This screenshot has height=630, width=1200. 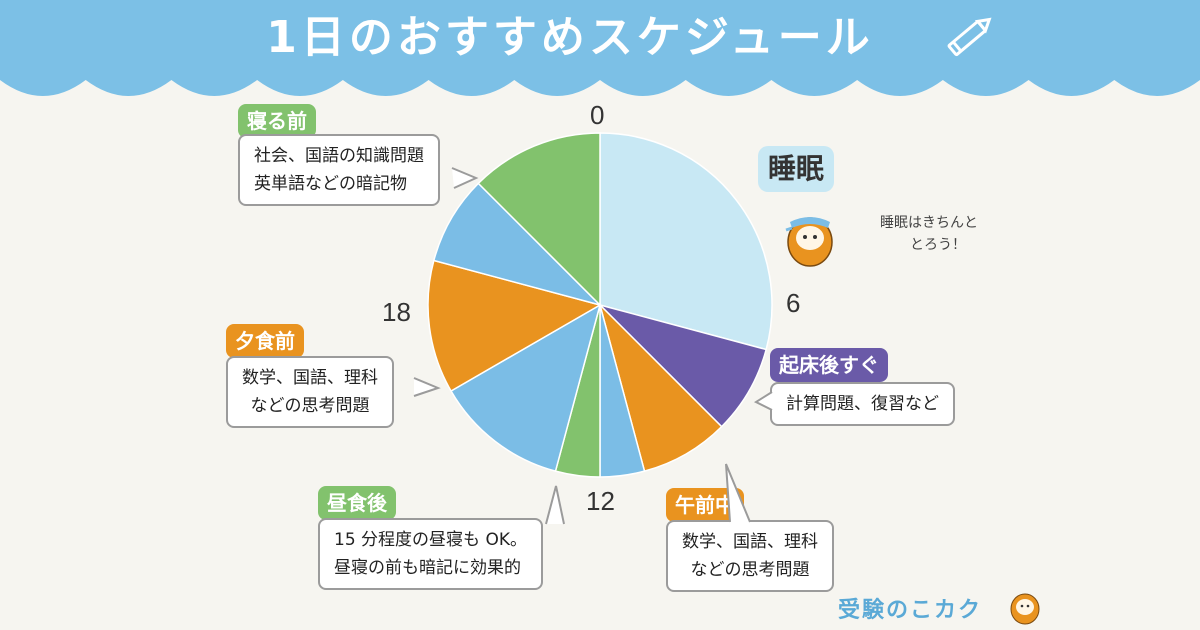 I want to click on tick-label-0: 0, so click(x=597, y=115).